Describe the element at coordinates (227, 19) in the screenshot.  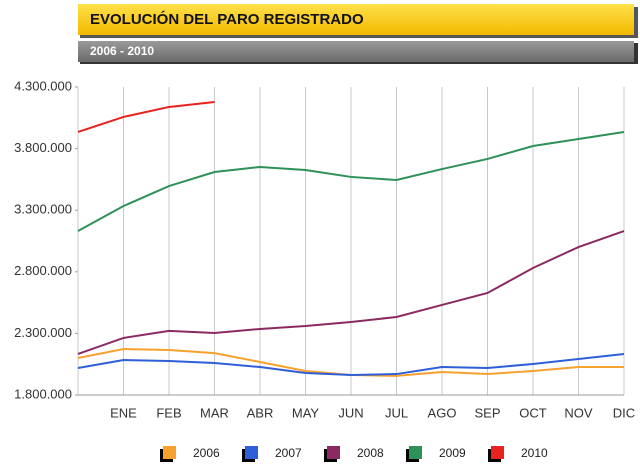
I see `chart-title: EVOLUCIÓN DEL PARO REGISTRADO` at that location.